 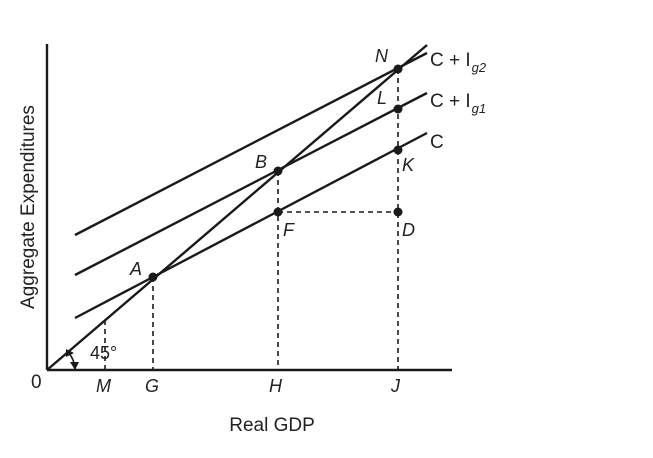 I want to click on point-label-d: D, so click(x=408, y=230).